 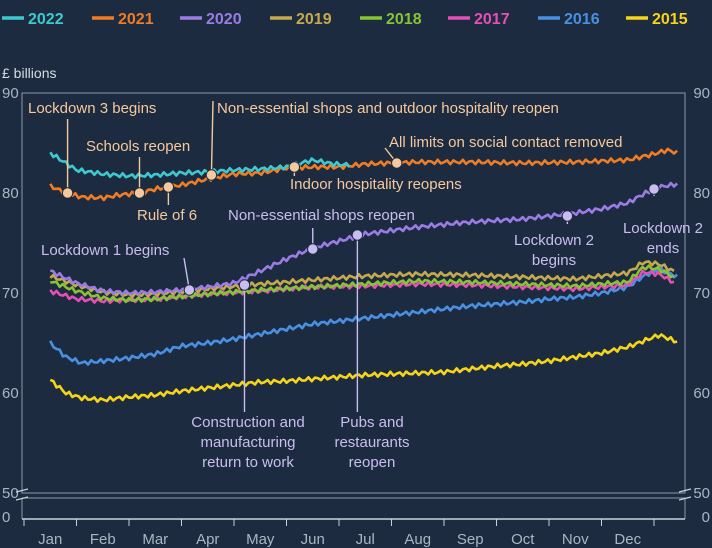 I want to click on x-tick-label: Oct, so click(x=523, y=539).